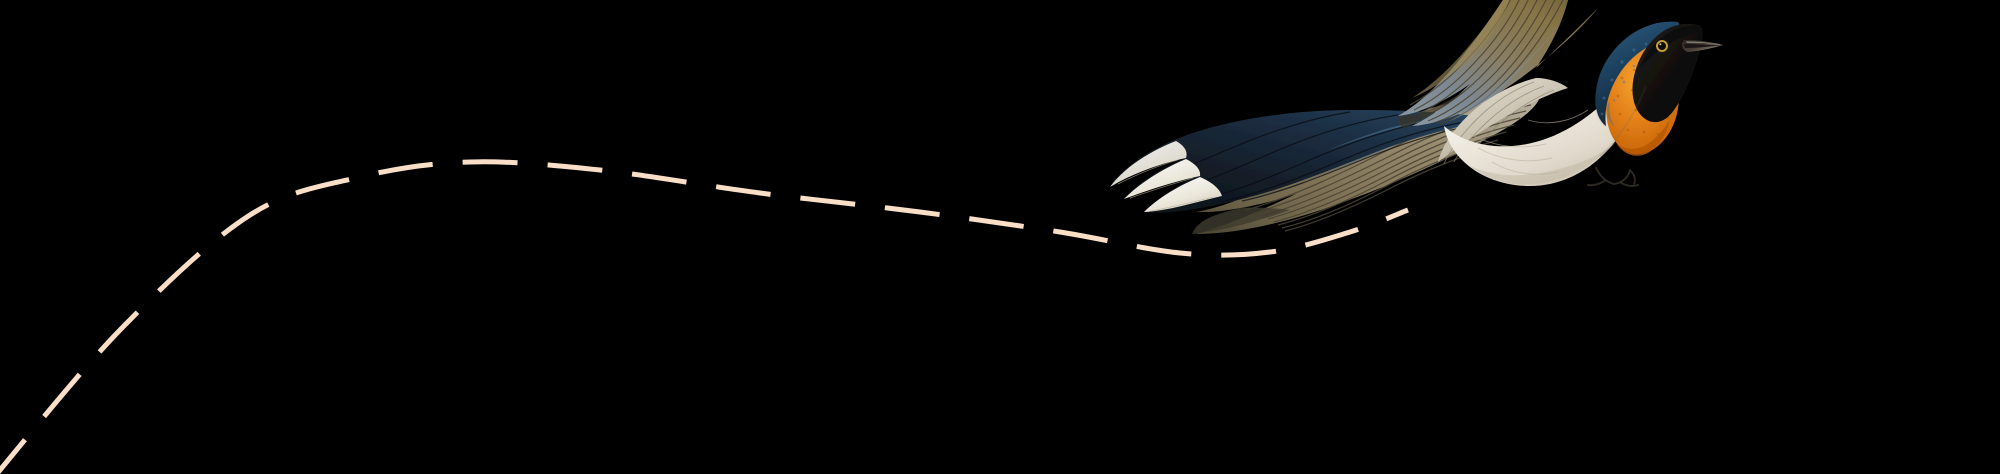  I want to click on head, so click(1659, 73).